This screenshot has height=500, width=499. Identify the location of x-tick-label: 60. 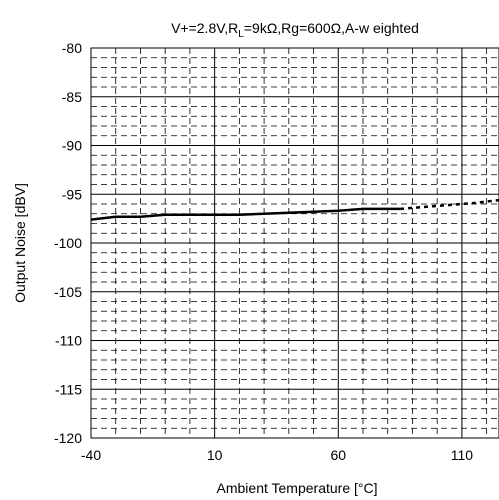
(338, 455).